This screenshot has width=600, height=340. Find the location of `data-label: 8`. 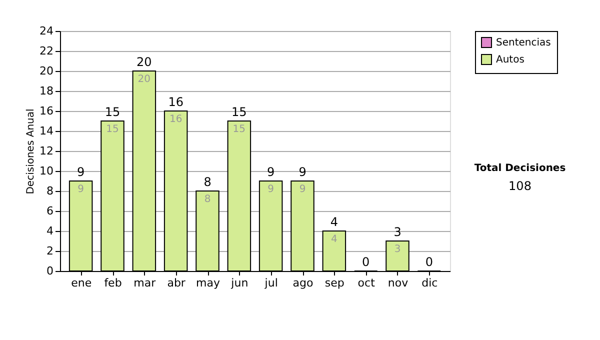

data-label: 8 is located at coordinates (207, 199).